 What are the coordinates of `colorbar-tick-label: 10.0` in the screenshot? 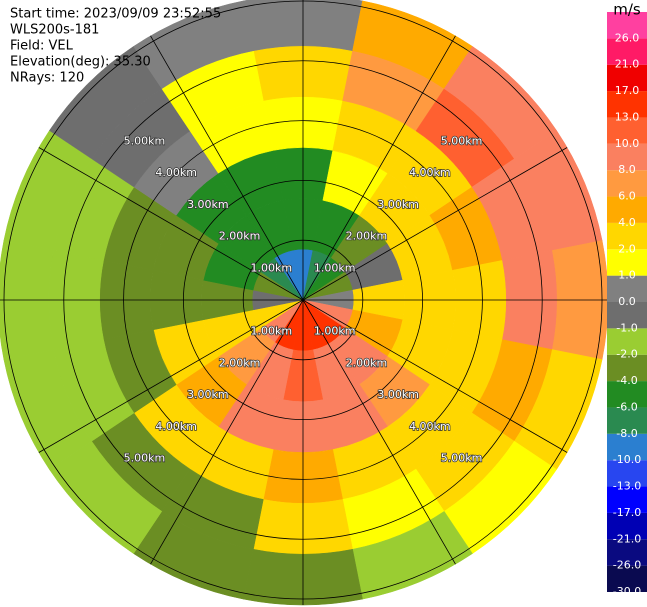 It's located at (627, 143).